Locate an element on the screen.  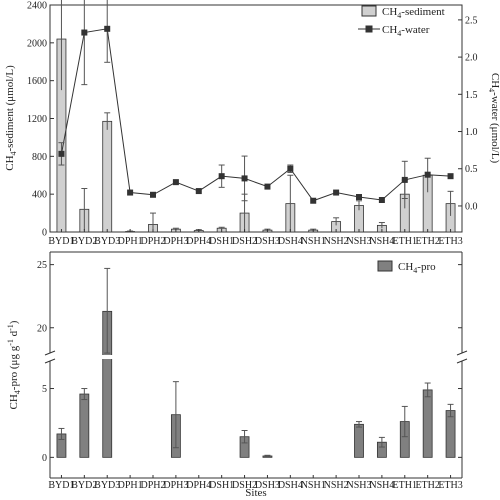
water-point-NSH1 is located at coordinates (313, 200).